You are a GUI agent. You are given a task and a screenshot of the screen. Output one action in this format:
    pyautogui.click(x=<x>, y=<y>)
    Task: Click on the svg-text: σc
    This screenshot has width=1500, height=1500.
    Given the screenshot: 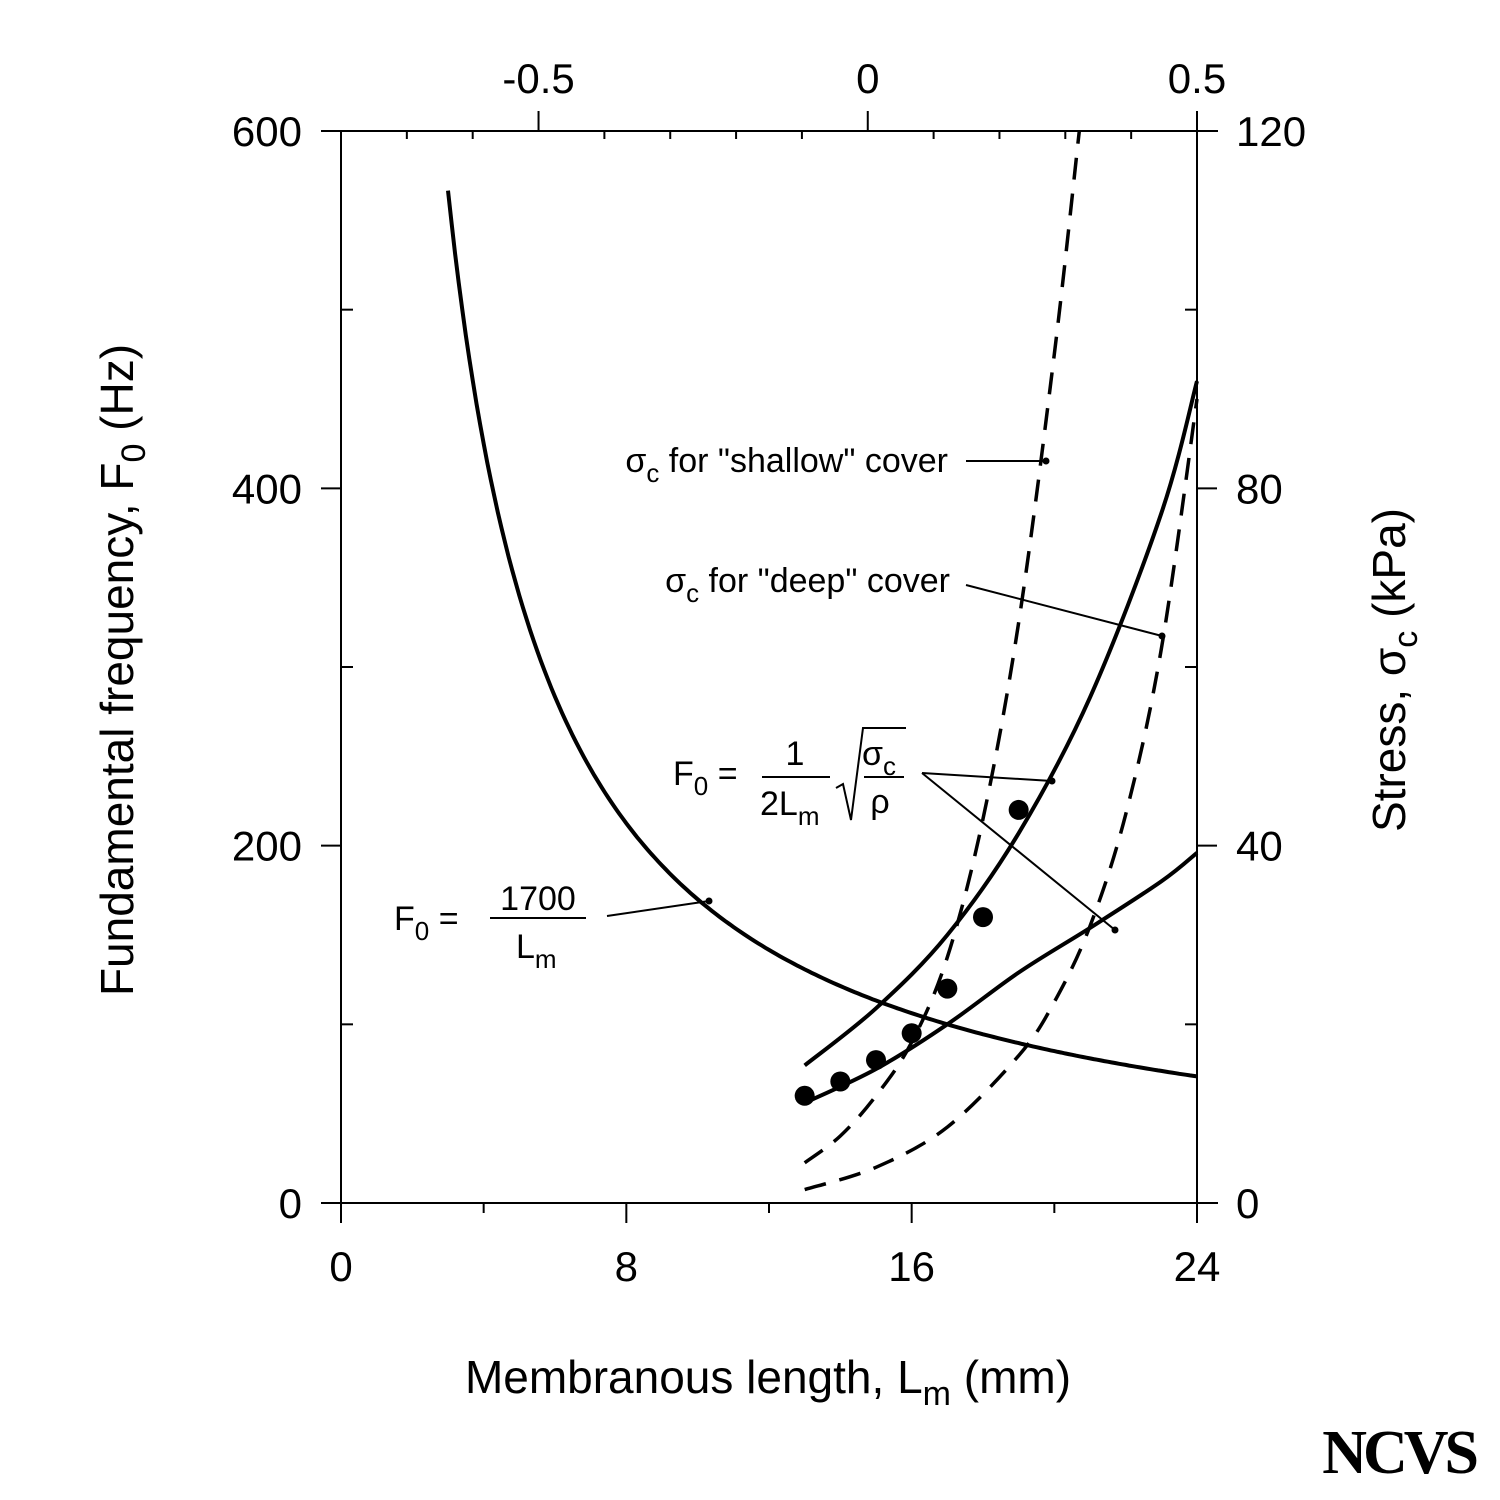 What is the action you would take?
    pyautogui.click(x=879, y=758)
    